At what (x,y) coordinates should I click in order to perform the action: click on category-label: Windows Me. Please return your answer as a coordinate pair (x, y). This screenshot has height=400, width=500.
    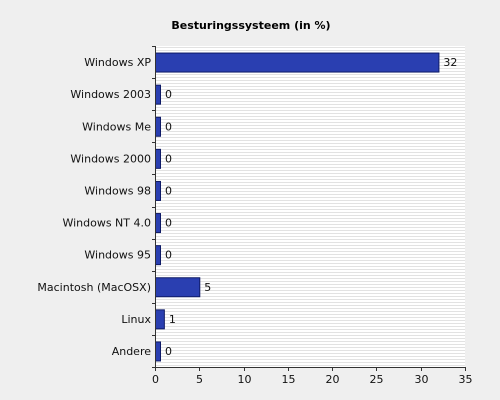
    Looking at the image, I should click on (116, 126).